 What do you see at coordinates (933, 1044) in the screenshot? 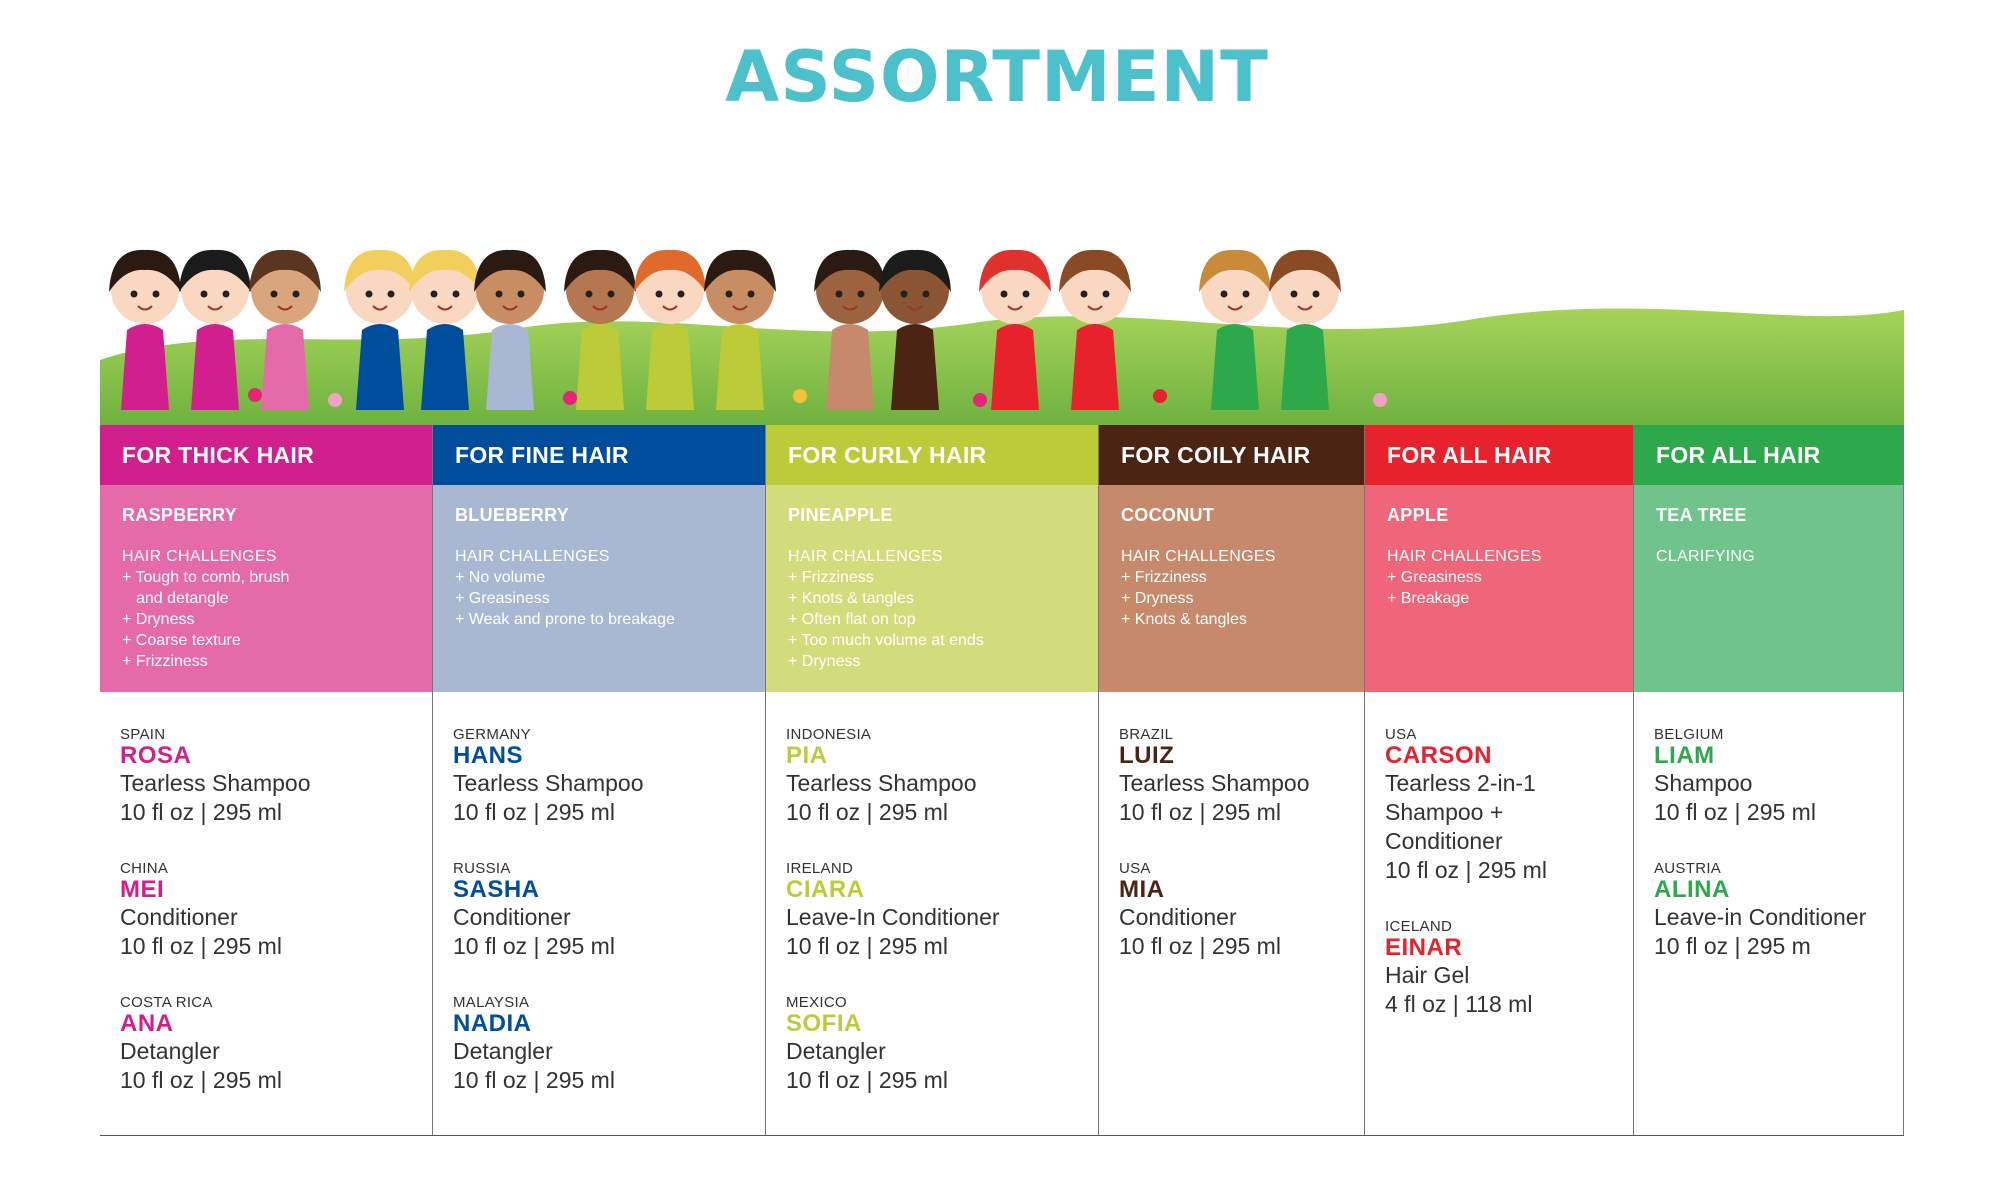
I see `product-item: MEXICO SOFIA Detangler 10 fl oz | 295 ml` at bounding box center [933, 1044].